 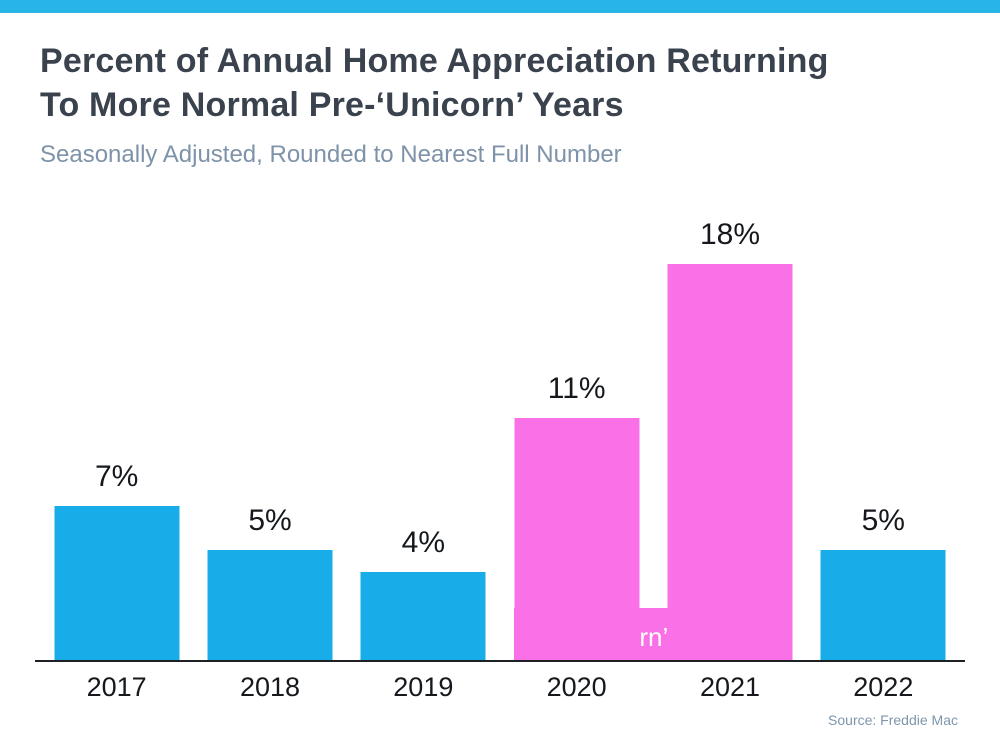 I want to click on bar-slot-2017: 7%, so click(x=116, y=440).